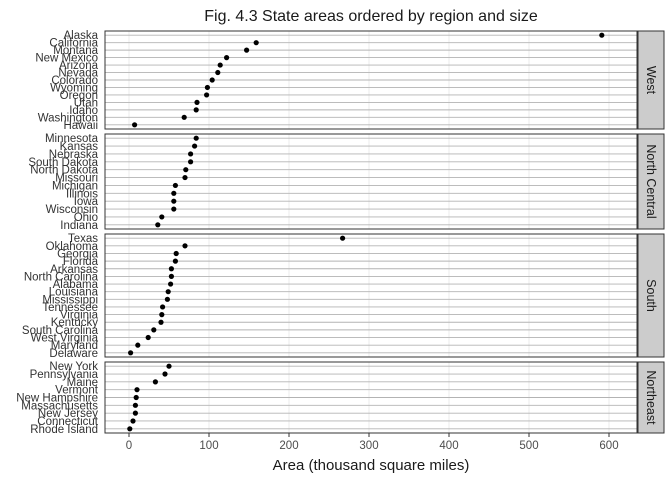  I want to click on state-label: Arizona, so click(79, 66).